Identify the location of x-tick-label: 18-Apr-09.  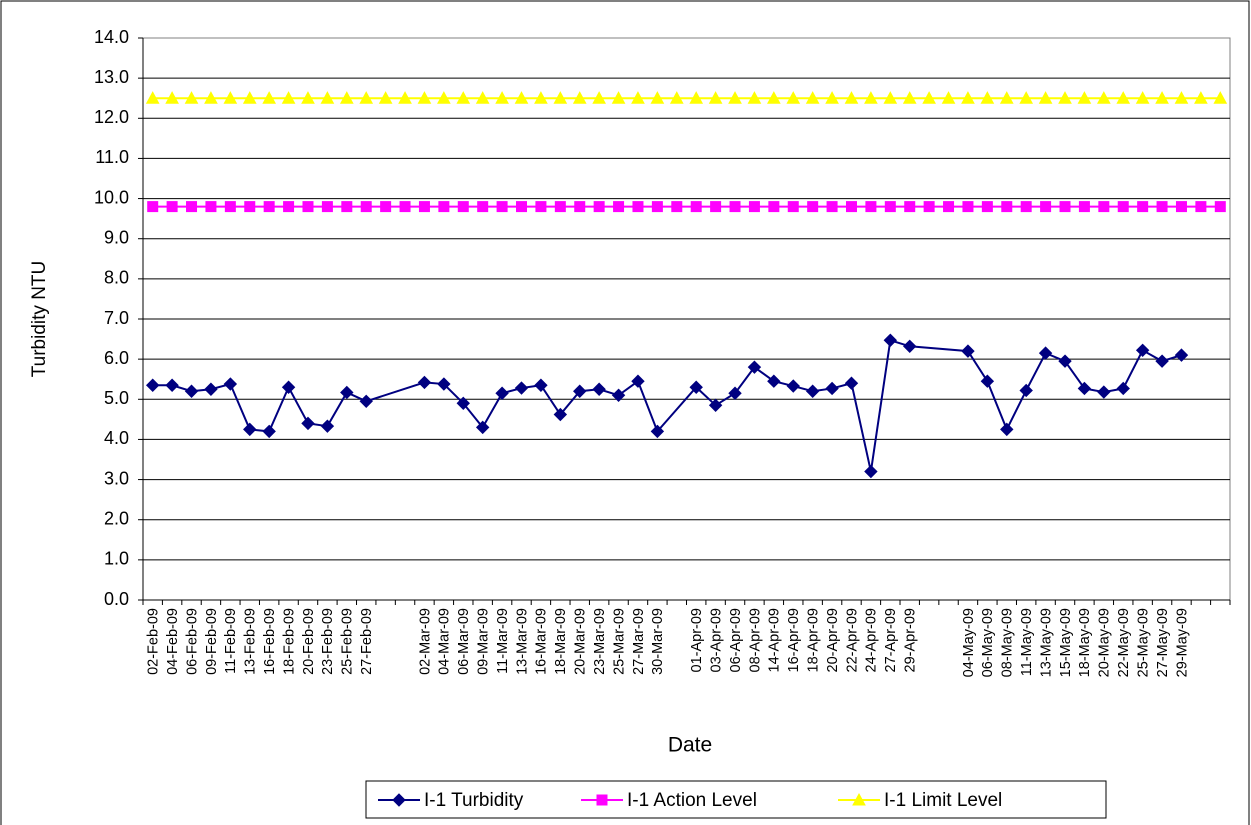
(813, 640).